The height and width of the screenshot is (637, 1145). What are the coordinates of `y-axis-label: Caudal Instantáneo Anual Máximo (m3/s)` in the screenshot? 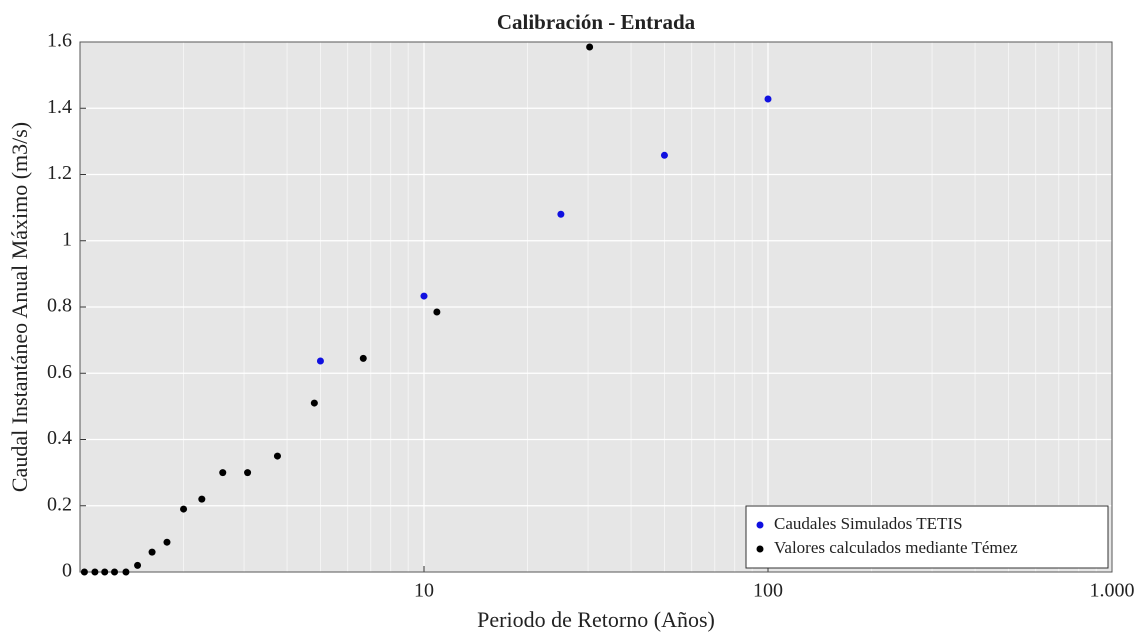 It's located at (19, 307).